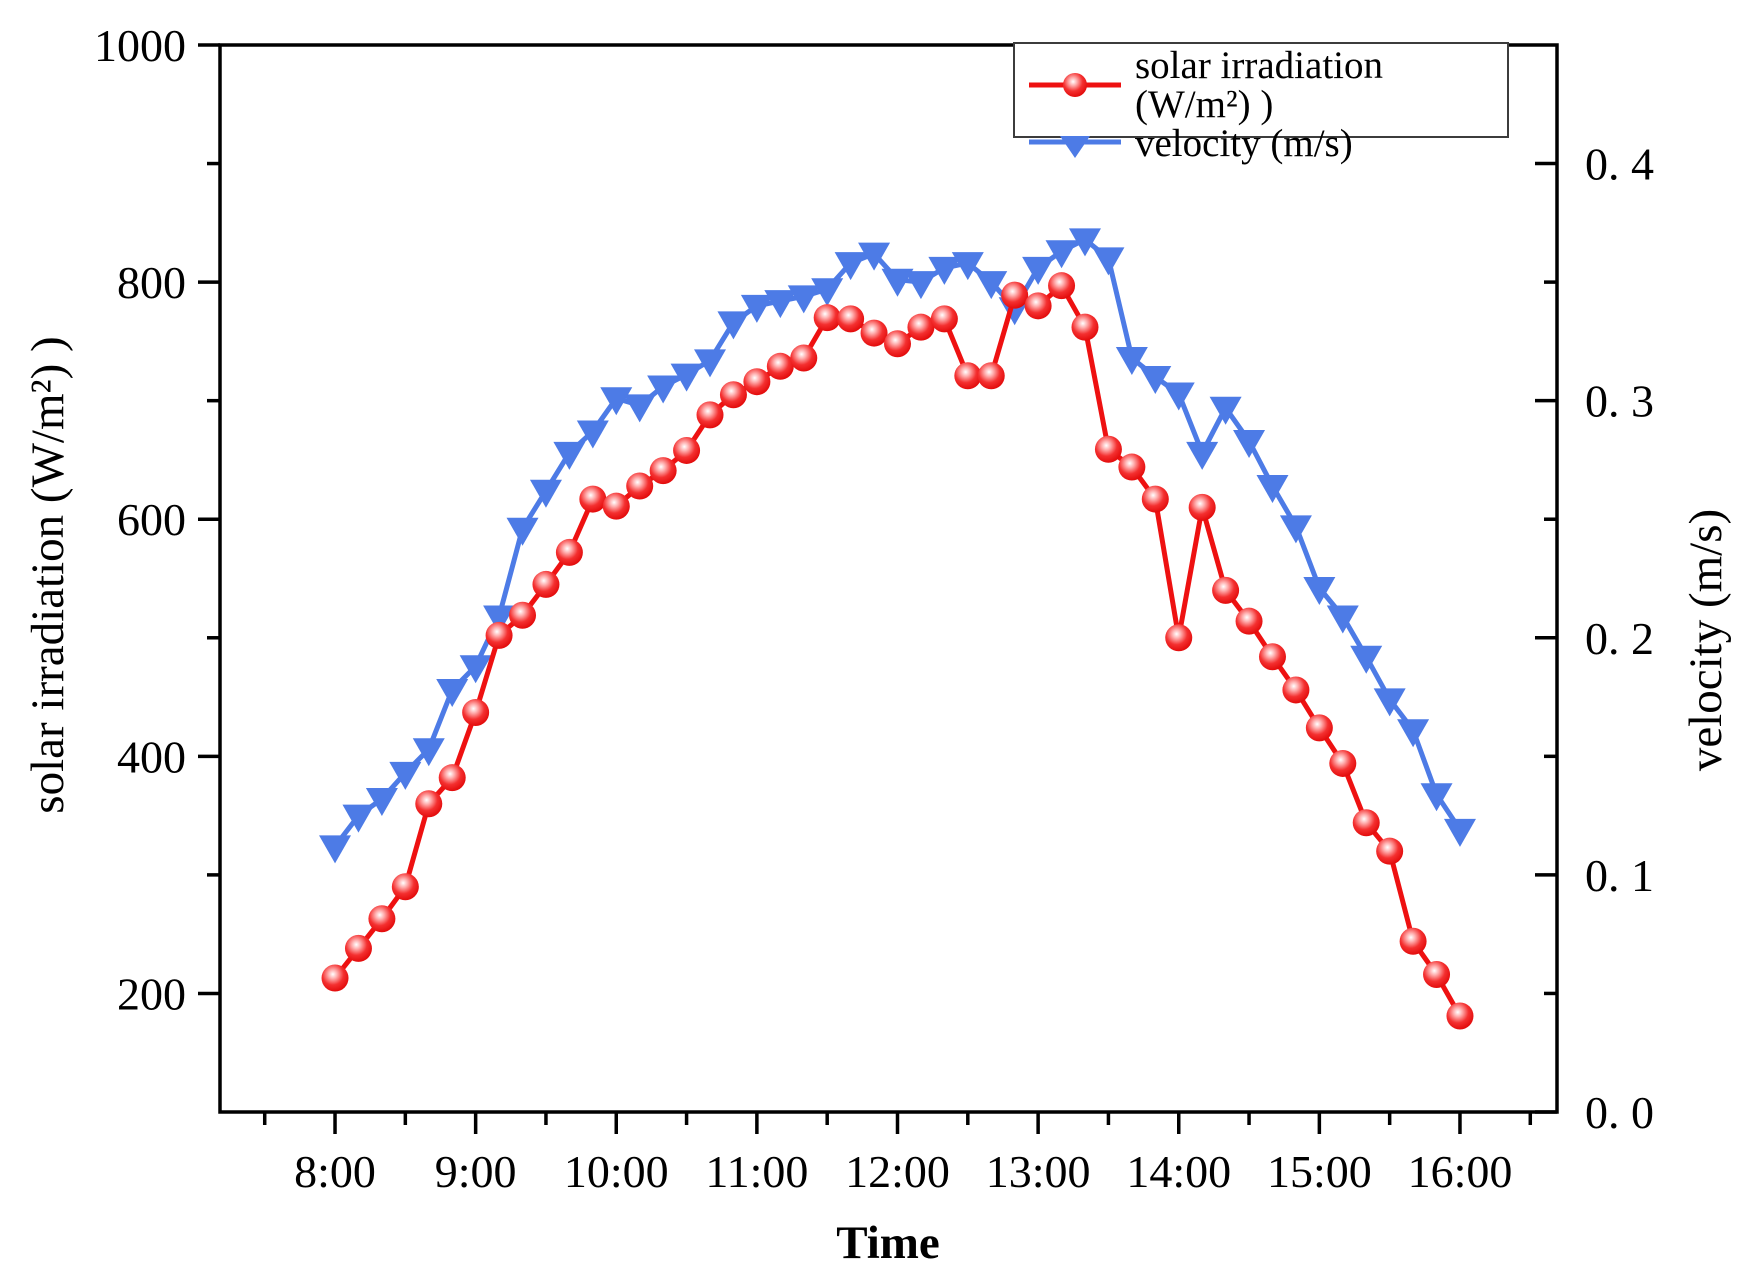  Describe the element at coordinates (151, 993) in the screenshot. I see `left-axis-tick-label: 200` at that location.